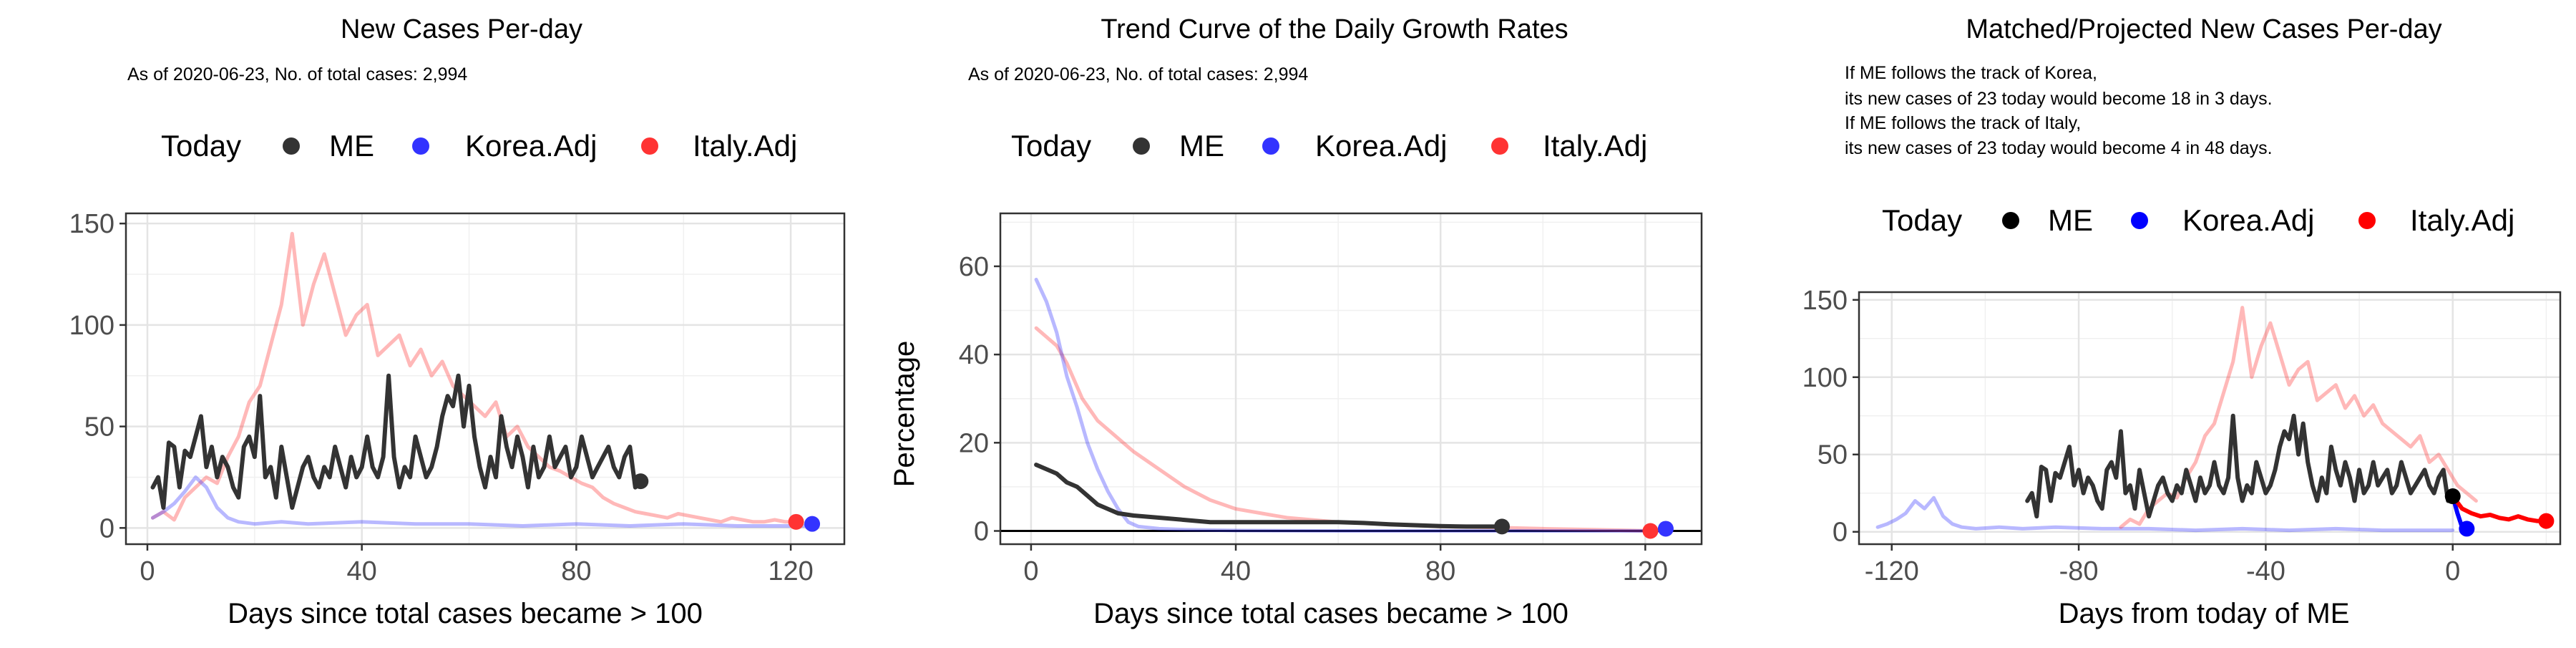 This screenshot has height=648, width=2576. I want to click on panel1-xlabel: Days since total cases became > 100, so click(465, 613).